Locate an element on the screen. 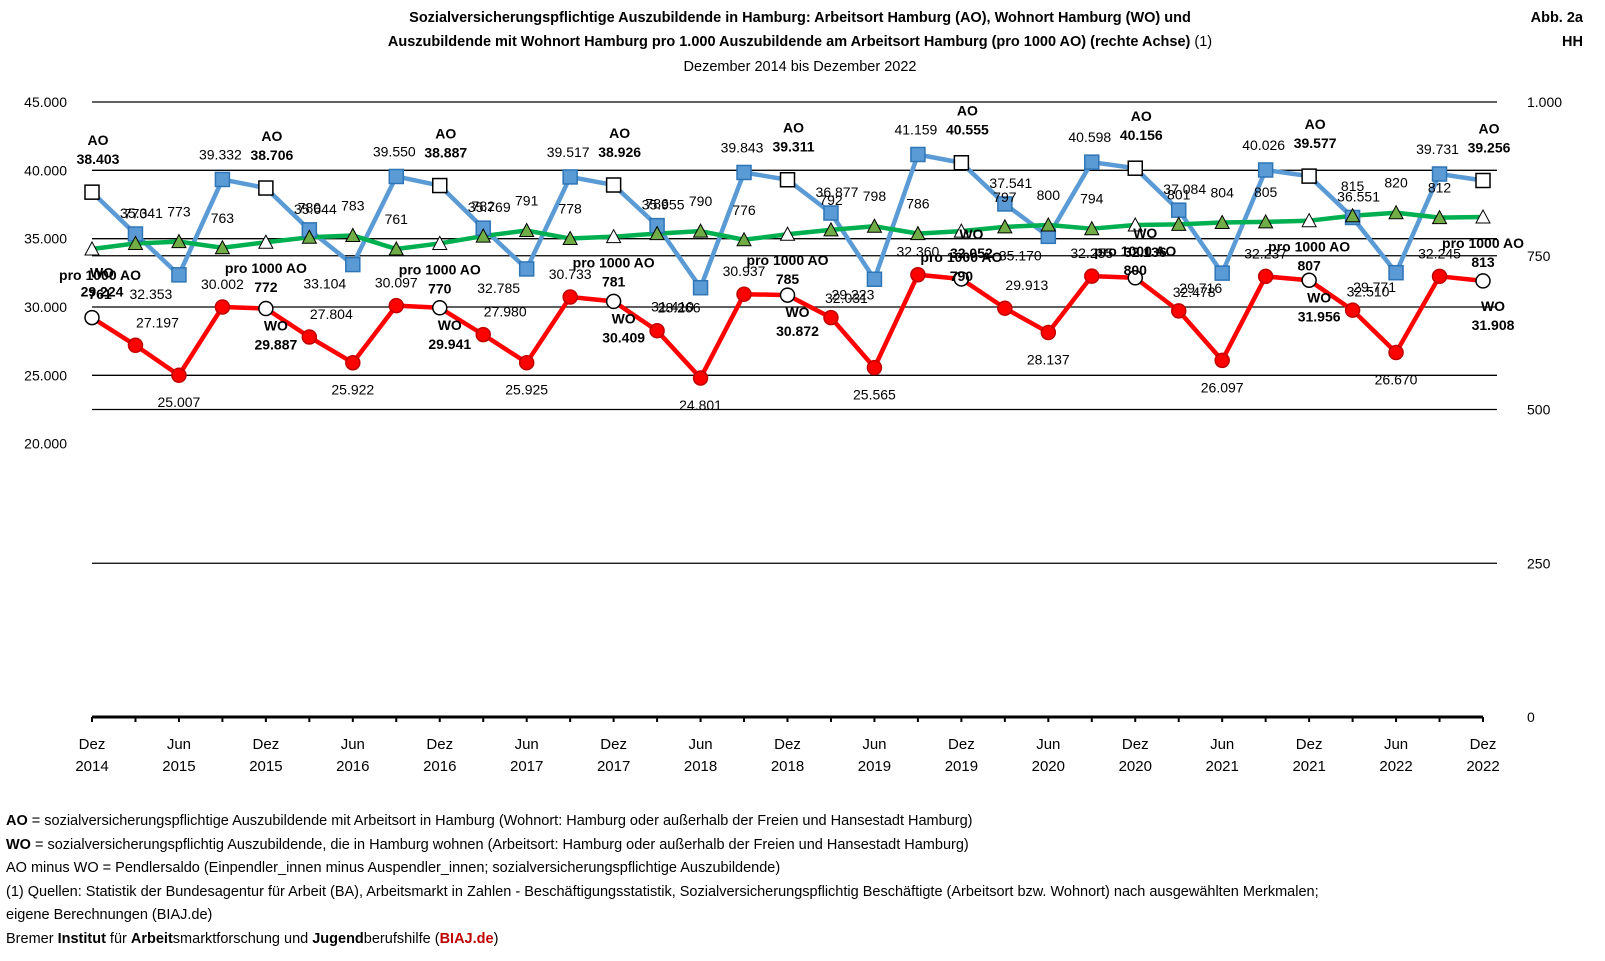  ao-data-label: 32.478 is located at coordinates (1194, 292).